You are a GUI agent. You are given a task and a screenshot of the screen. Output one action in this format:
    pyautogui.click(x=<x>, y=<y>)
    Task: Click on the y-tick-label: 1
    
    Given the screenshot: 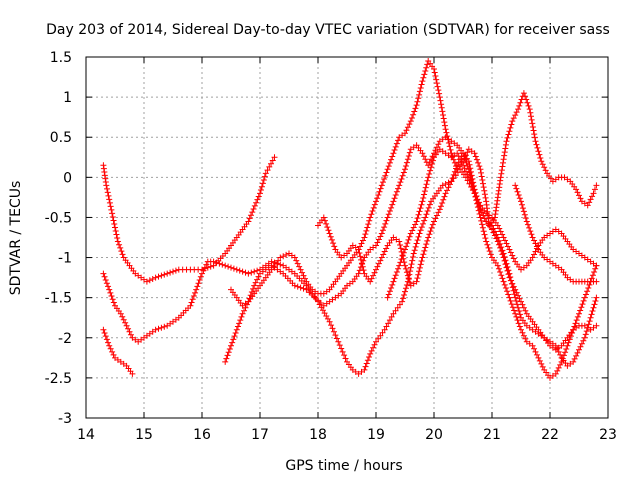 What is the action you would take?
    pyautogui.click(x=67, y=98)
    